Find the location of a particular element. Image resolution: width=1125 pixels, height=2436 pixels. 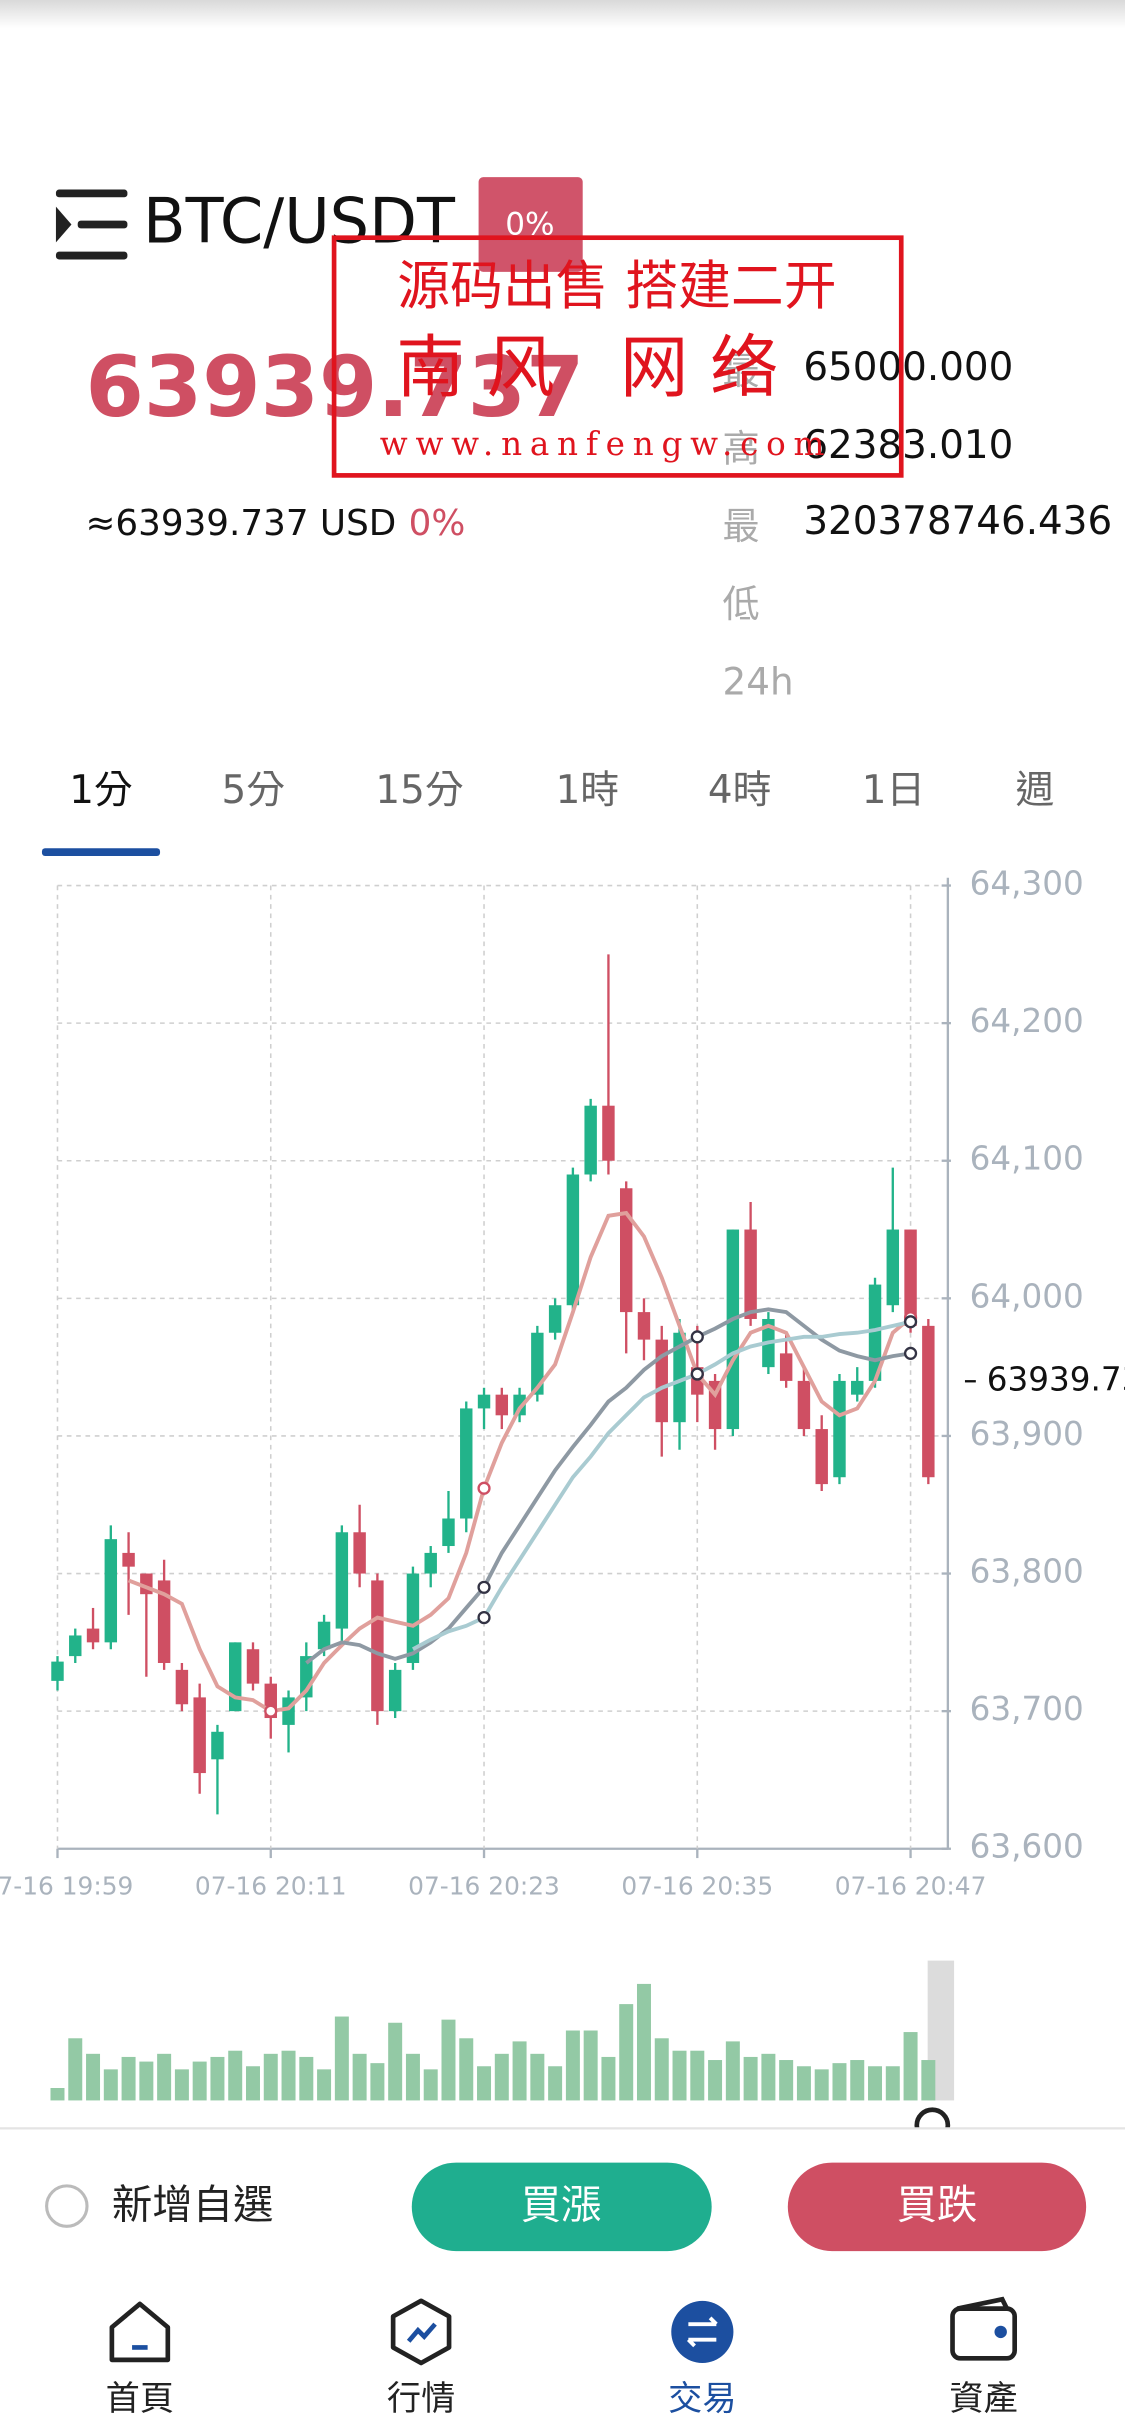

last-price-label: 63939.737 is located at coordinates (1056, 1379).